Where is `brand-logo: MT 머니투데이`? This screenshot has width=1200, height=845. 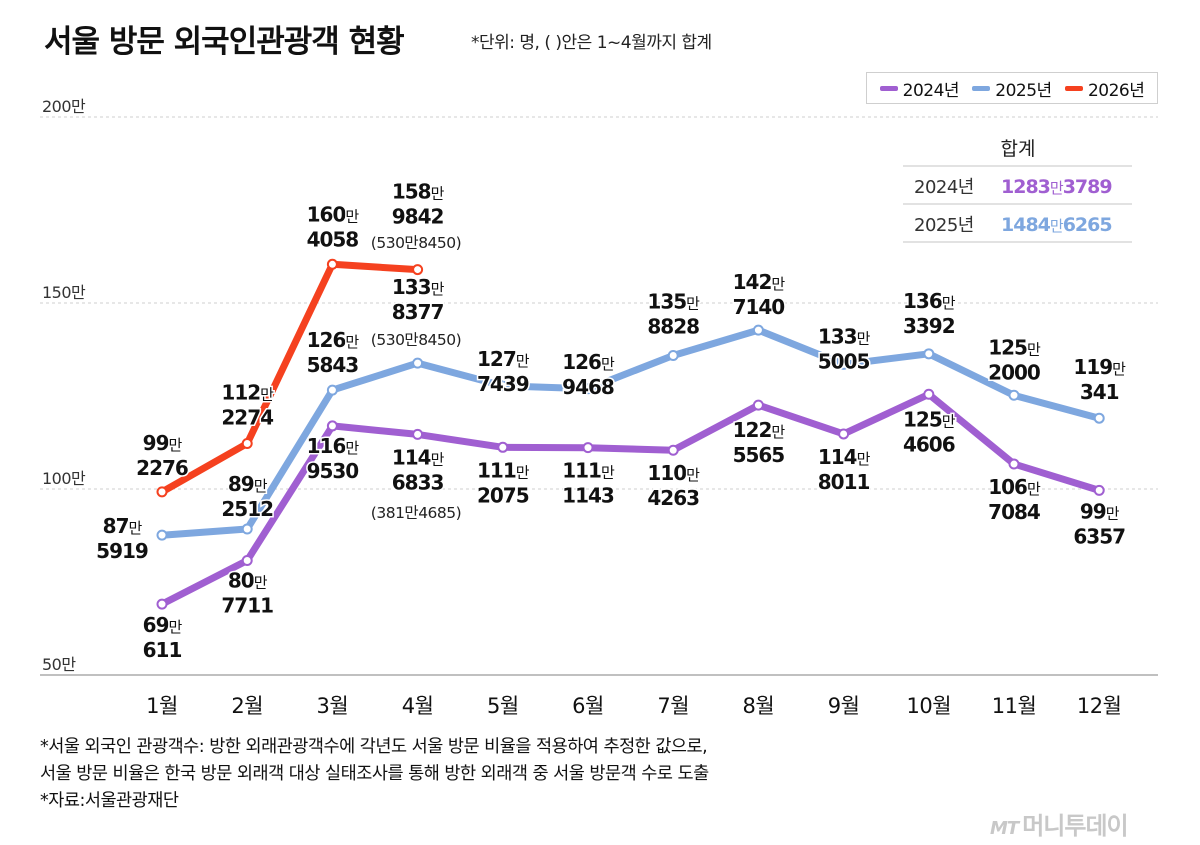 brand-logo: MT 머니투데이 is located at coordinates (1059, 823).